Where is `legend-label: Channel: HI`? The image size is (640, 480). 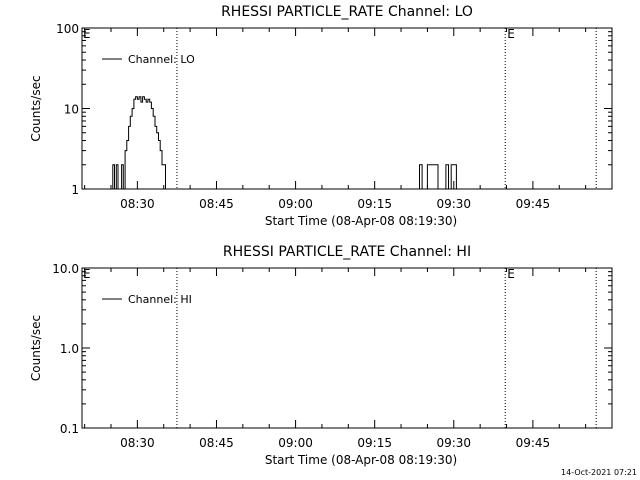 legend-label: Channel: HI is located at coordinates (160, 299).